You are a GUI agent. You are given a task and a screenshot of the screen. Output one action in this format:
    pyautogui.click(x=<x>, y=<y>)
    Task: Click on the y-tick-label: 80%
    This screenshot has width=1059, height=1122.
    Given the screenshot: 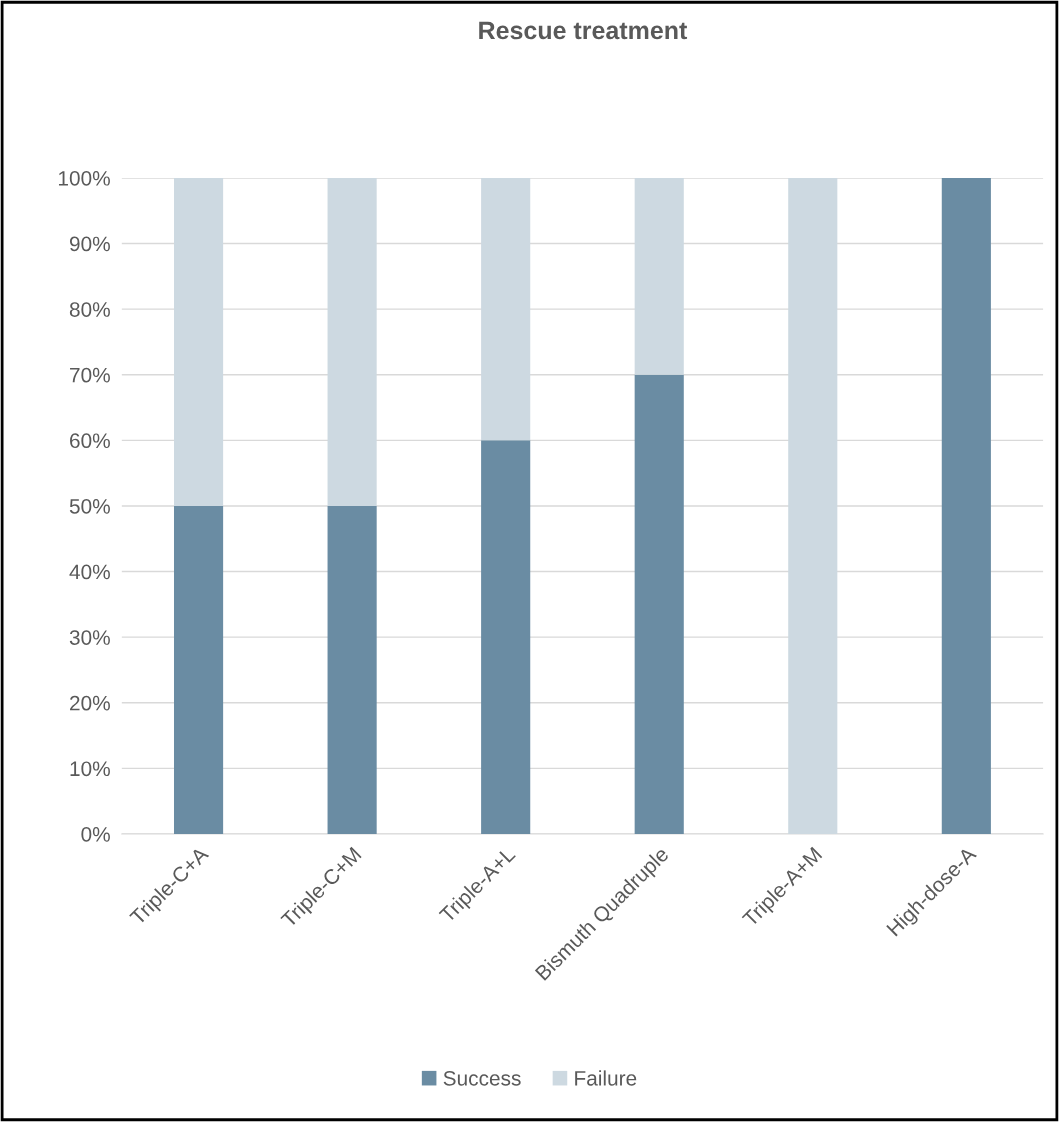 What is the action you would take?
    pyautogui.click(x=89, y=309)
    